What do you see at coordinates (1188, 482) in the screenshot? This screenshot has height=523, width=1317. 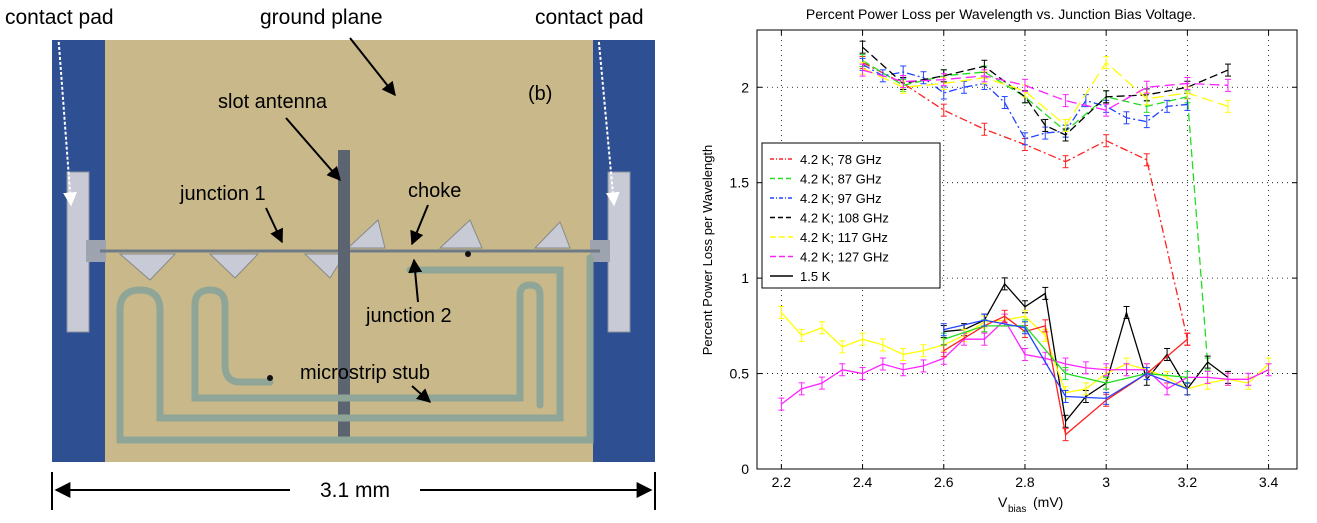 I see `x-tick-label: 3.2` at bounding box center [1188, 482].